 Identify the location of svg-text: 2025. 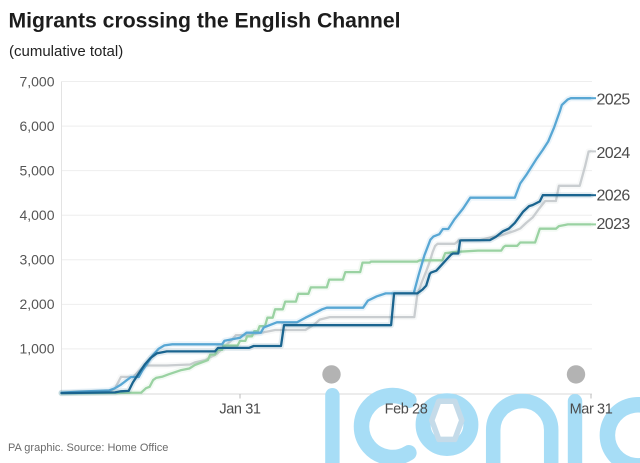
(614, 99).